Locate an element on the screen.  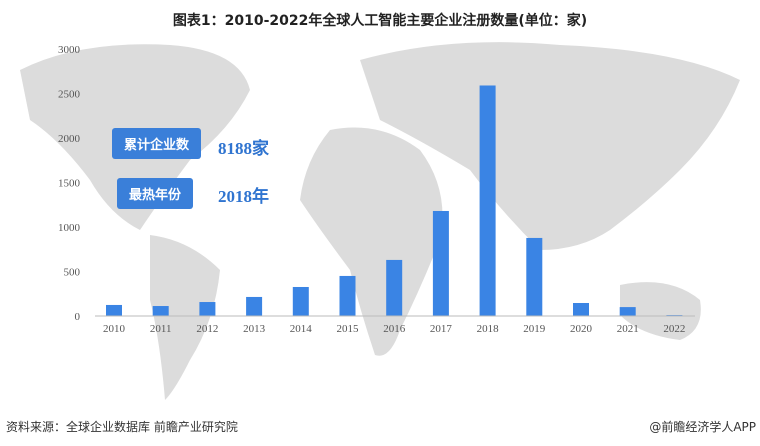
bar-2021 is located at coordinates (627, 311).